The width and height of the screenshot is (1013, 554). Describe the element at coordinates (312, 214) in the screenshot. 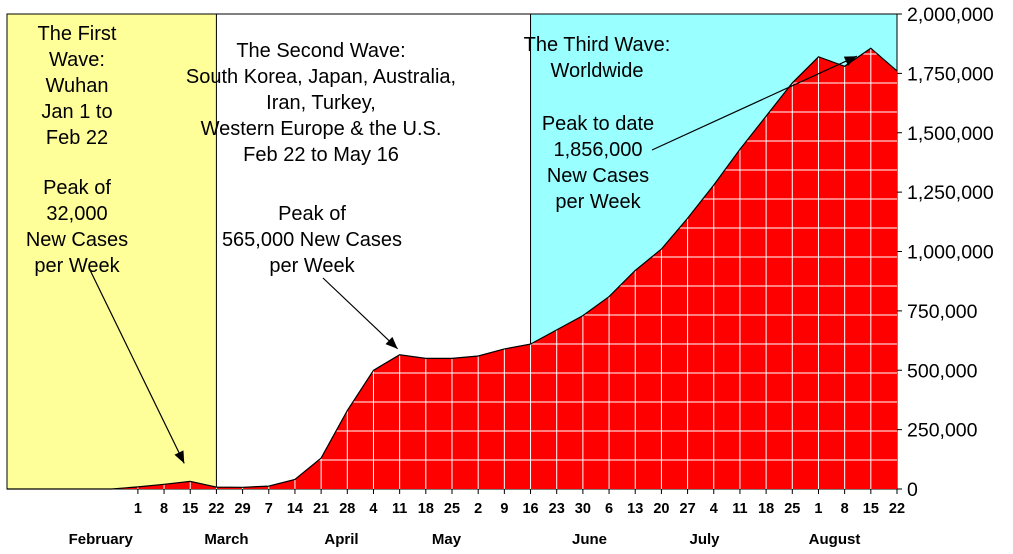

I see `wave2-peak-annotation: Peak of` at that location.